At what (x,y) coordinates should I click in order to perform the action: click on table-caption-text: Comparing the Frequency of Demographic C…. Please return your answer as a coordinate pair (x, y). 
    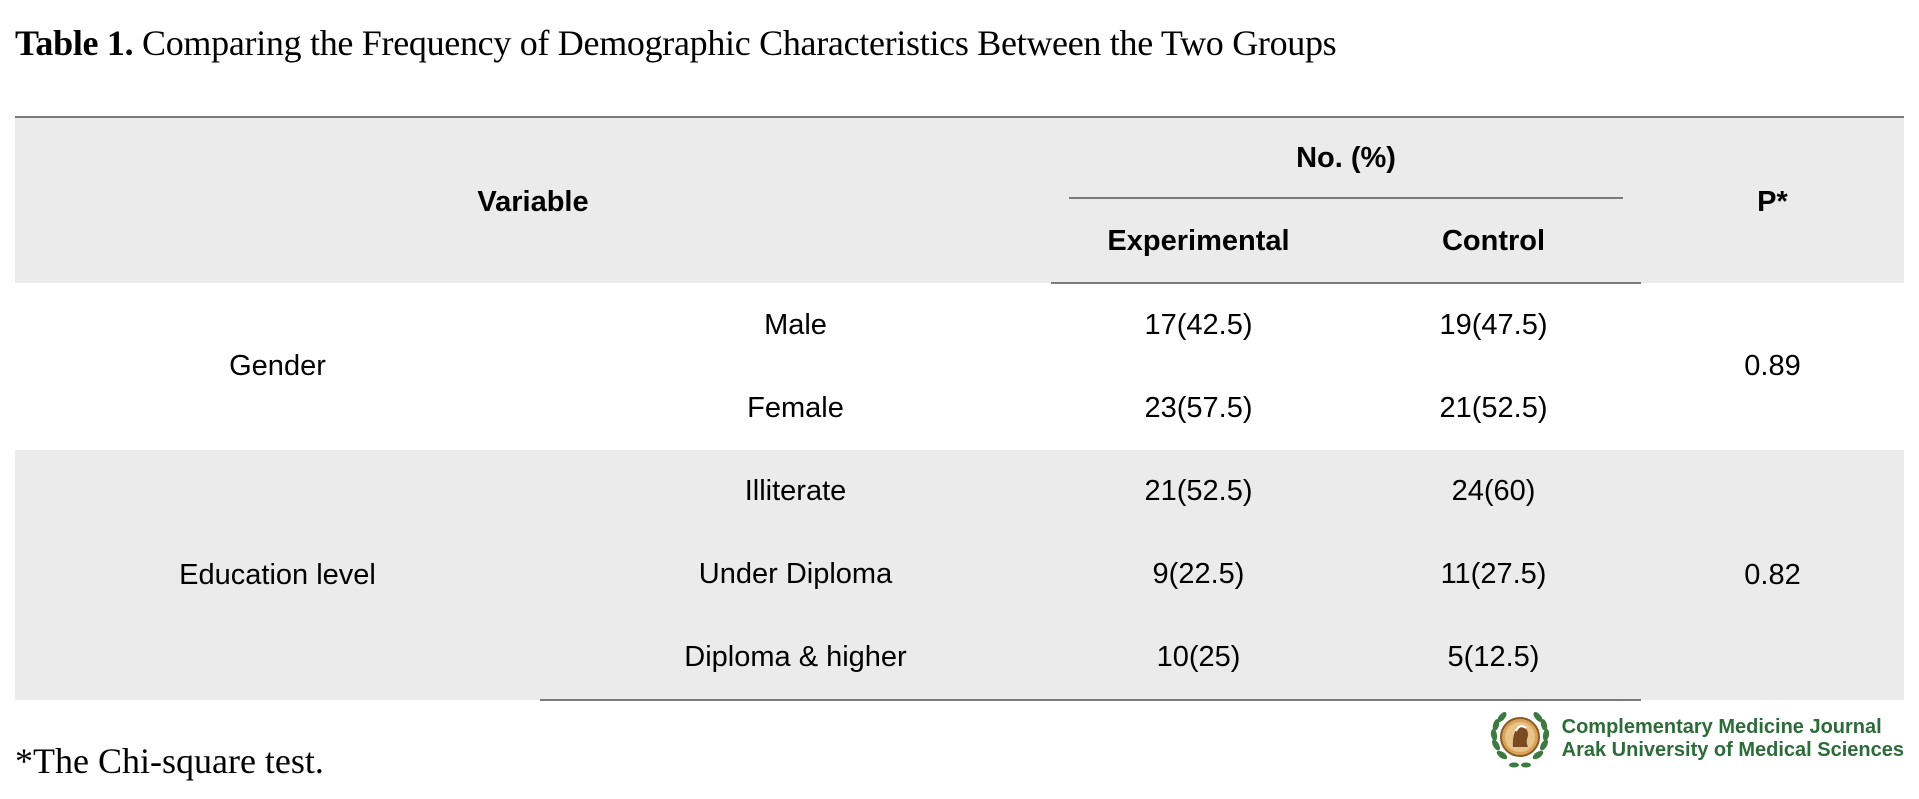
    Looking at the image, I should click on (739, 43).